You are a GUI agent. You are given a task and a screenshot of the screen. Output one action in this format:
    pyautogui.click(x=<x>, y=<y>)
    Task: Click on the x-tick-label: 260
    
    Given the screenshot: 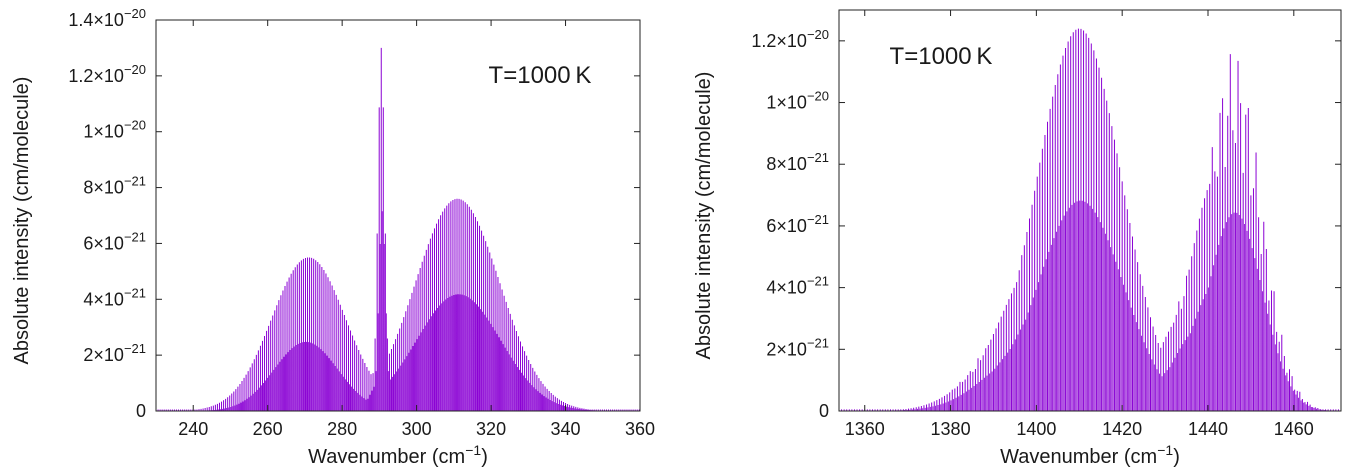 What is the action you would take?
    pyautogui.click(x=268, y=429)
    